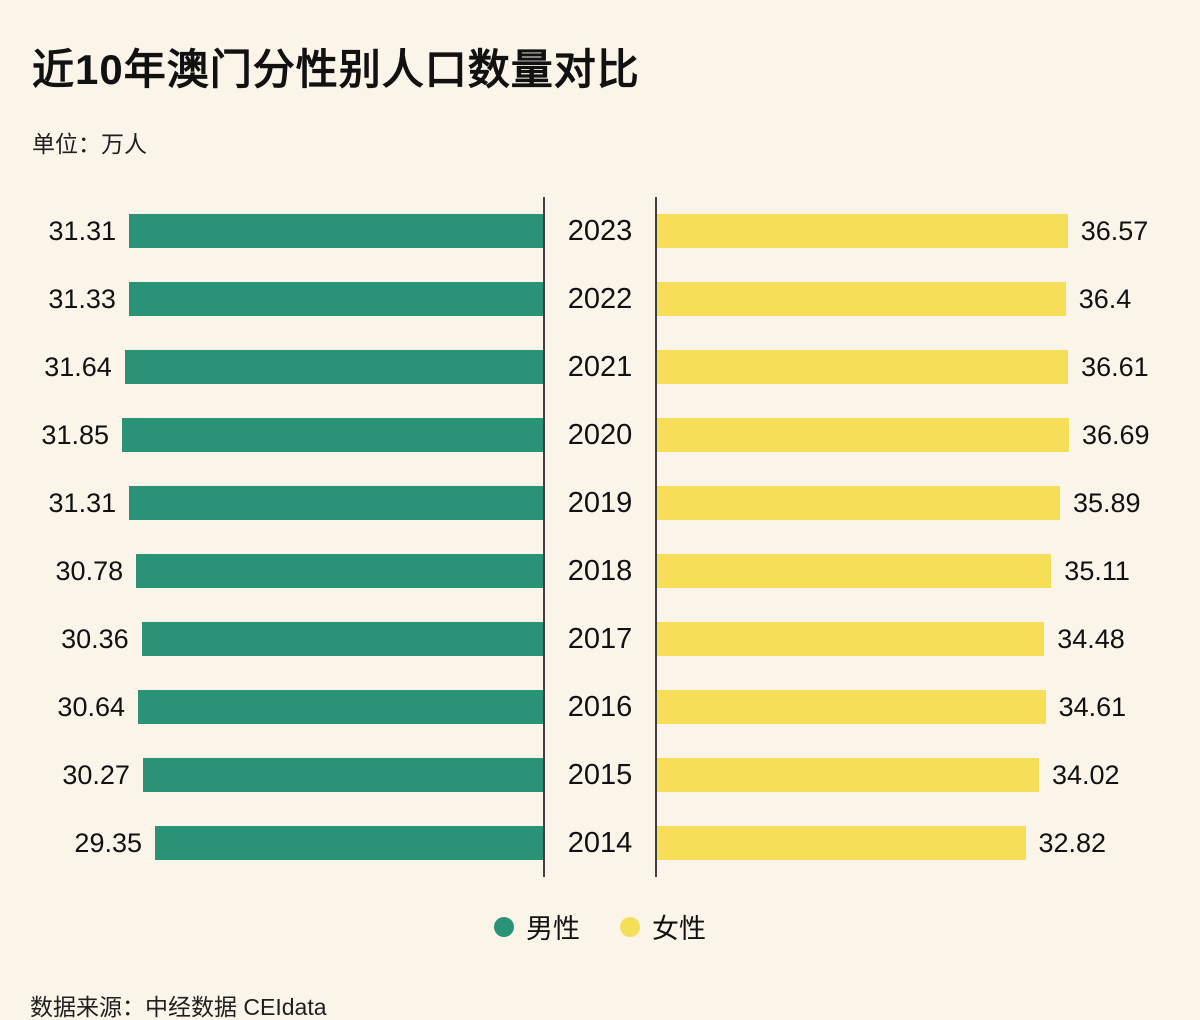 Image resolution: width=1200 pixels, height=1020 pixels. I want to click on male-legend-dot-icon, so click(504, 926).